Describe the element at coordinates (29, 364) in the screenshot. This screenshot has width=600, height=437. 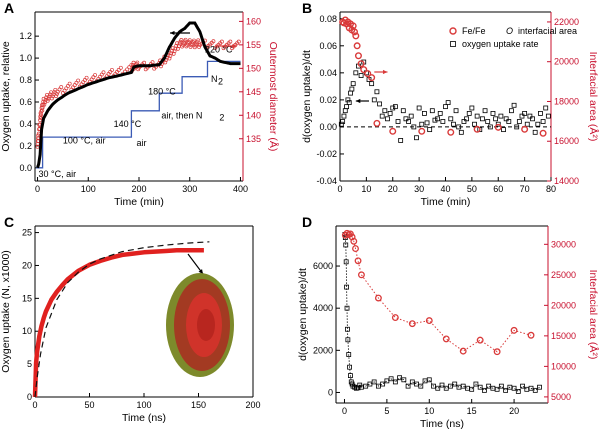
I see `panel-c-ytick-label: 5` at that location.